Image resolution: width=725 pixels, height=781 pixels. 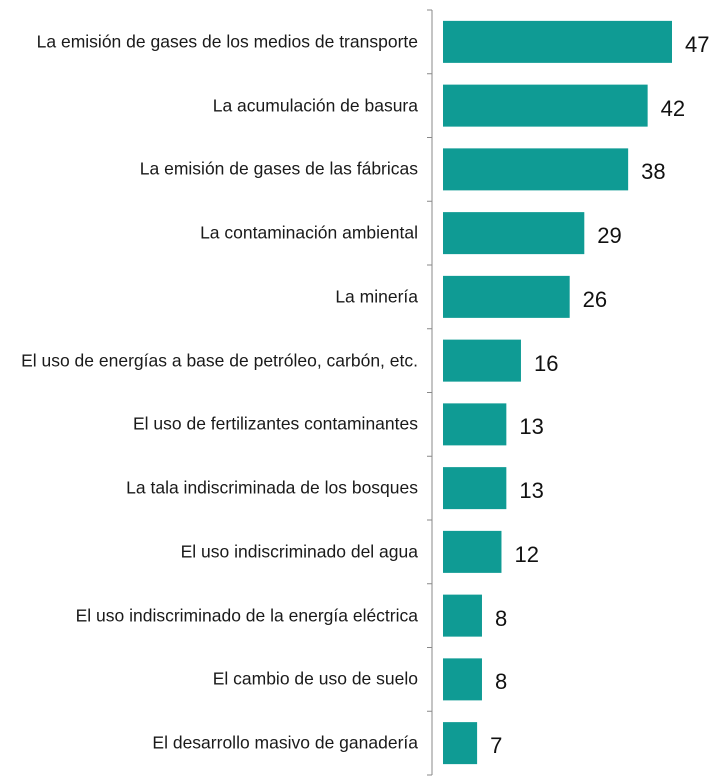 I want to click on category-label: El uso indiscriminado del agua, so click(x=299, y=551).